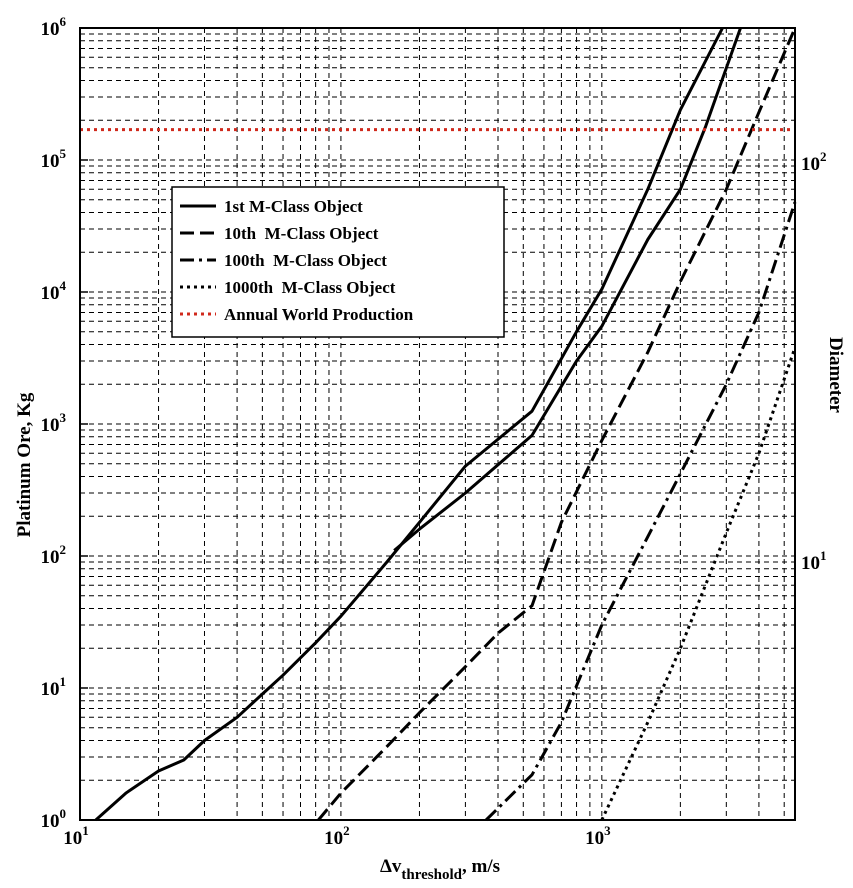 This screenshot has height=888, width=853. I want to click on x-tick-label: 10³, so click(598, 836).